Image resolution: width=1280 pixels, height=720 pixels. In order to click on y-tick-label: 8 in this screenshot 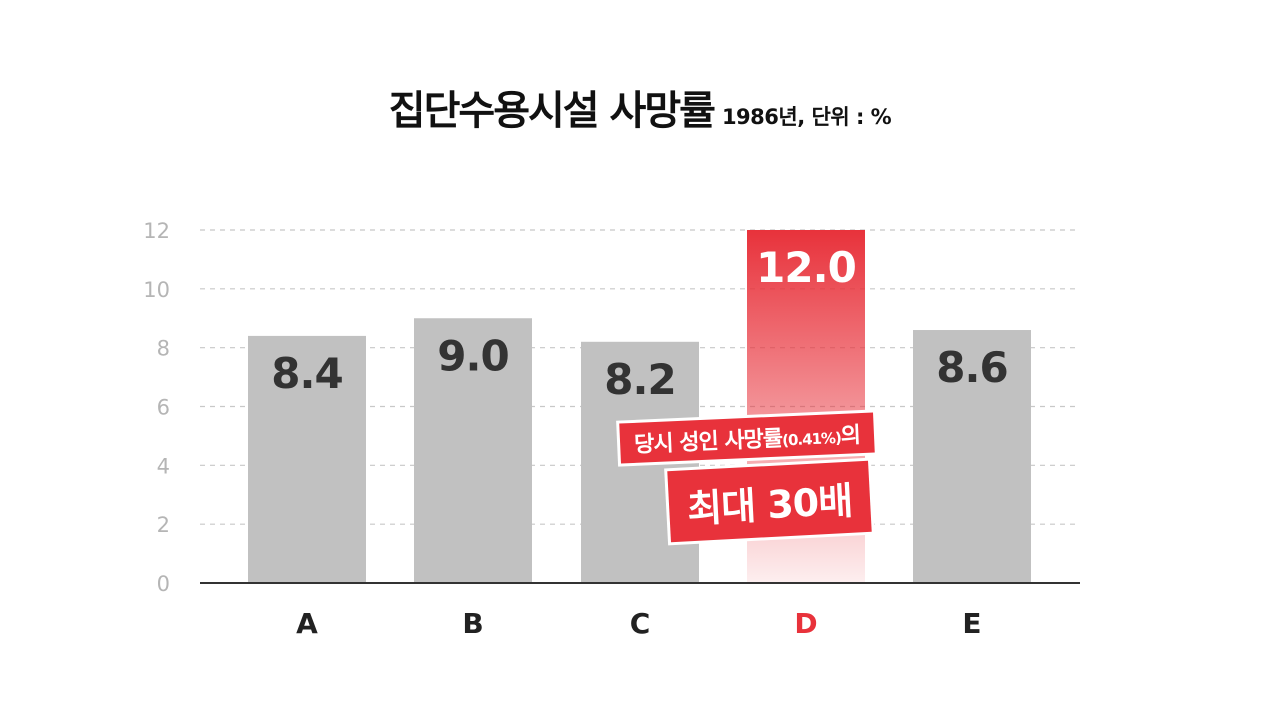, I will do `click(163, 349)`.